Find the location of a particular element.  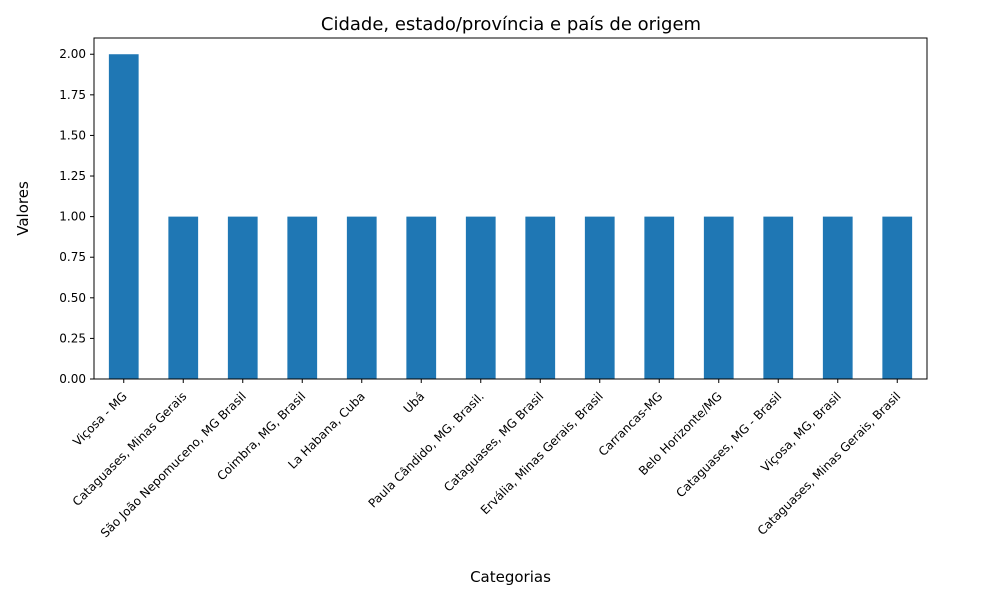

x-tick-label: Paula Cândido, MG. Brasil. is located at coordinates (426, 449).